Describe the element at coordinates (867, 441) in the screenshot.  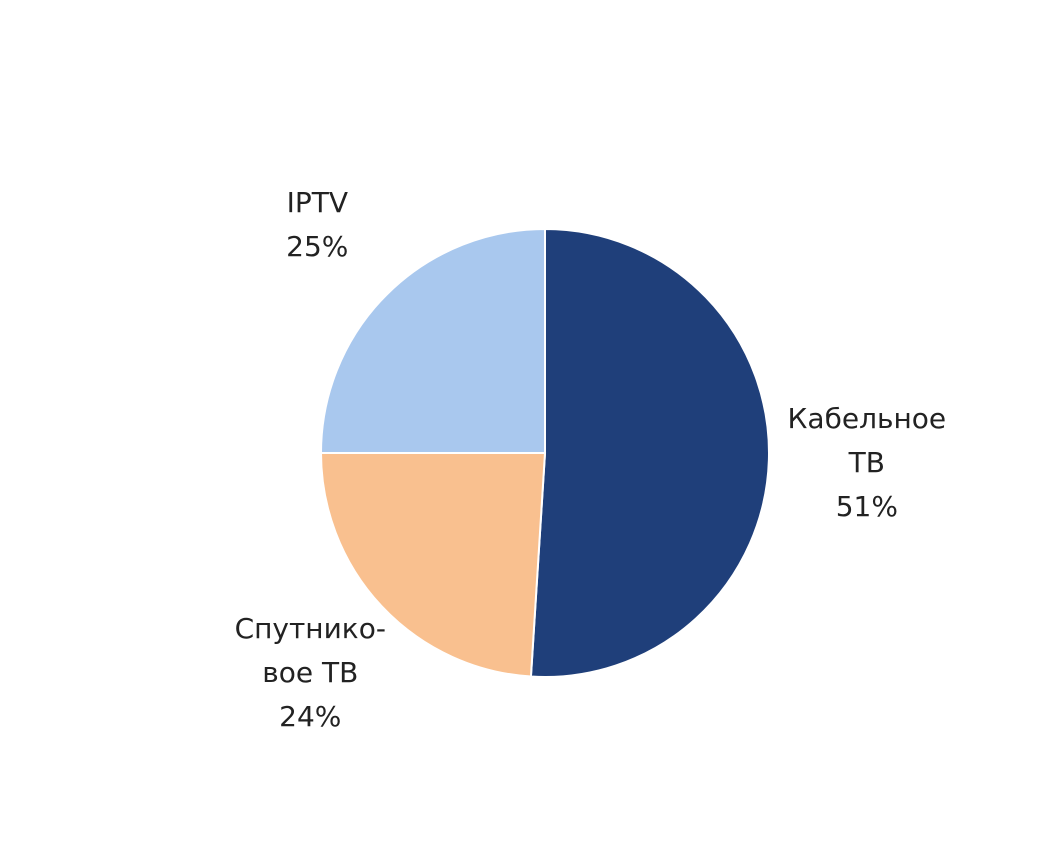
I see `category-label: Кабельное ТВ` at that location.